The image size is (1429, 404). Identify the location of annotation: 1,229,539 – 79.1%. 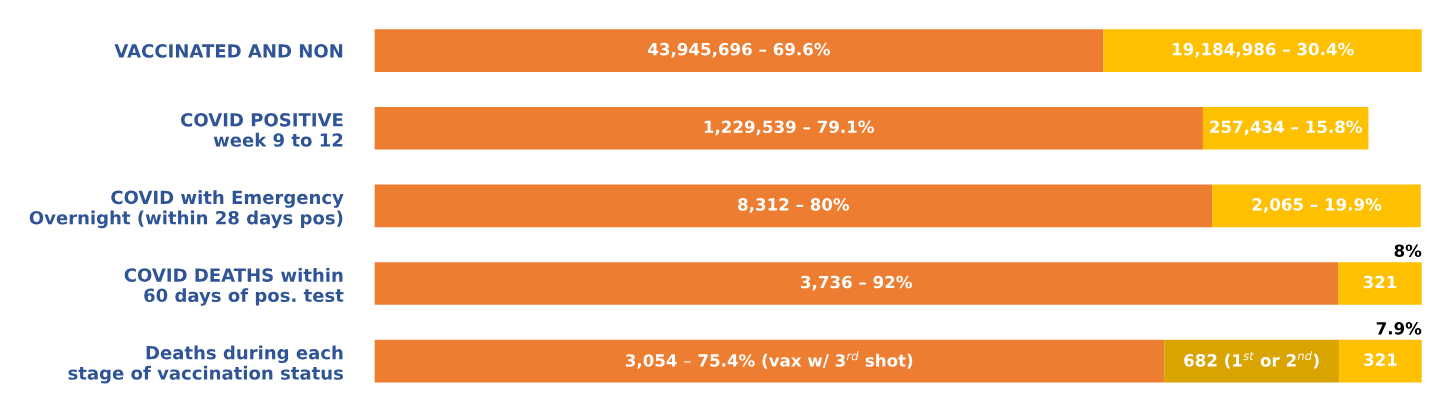
(789, 128).